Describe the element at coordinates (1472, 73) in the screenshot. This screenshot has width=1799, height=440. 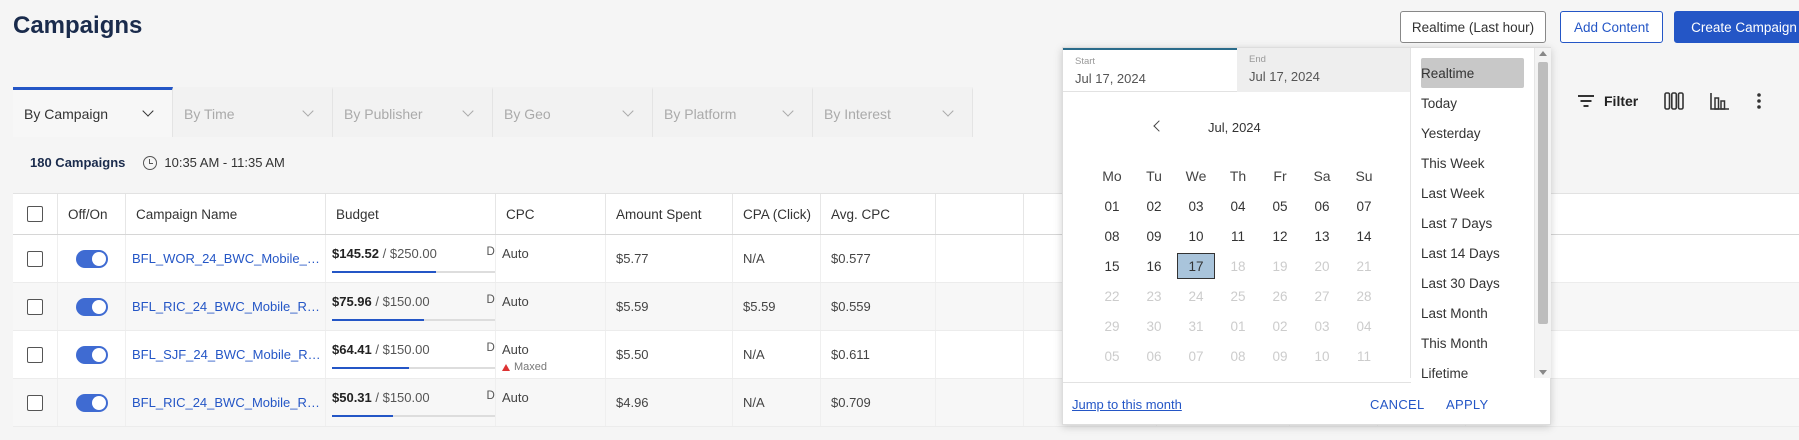
I see `preset-option: Realtime` at that location.